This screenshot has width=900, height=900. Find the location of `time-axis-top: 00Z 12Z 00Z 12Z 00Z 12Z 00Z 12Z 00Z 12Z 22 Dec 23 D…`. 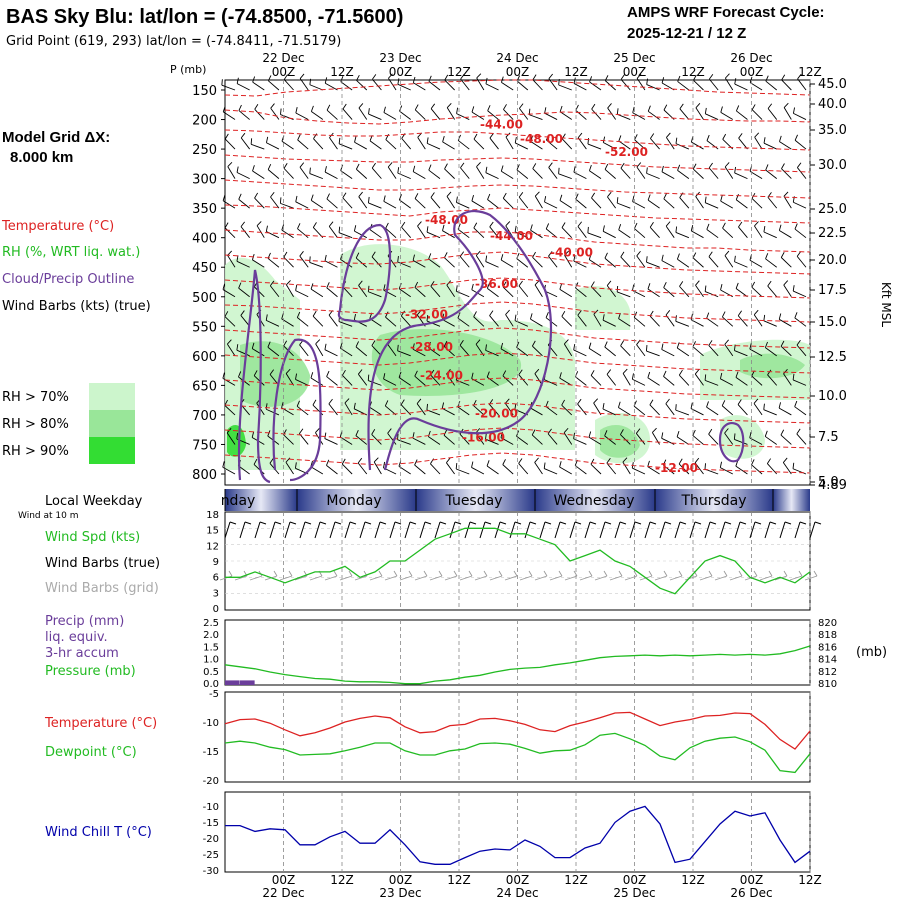

time-axis-top: 00Z 12Z 00Z 12Z 00Z 12Z 00Z 12Z 00Z 12Z 22 Dec 23 D… is located at coordinates (541, 65).